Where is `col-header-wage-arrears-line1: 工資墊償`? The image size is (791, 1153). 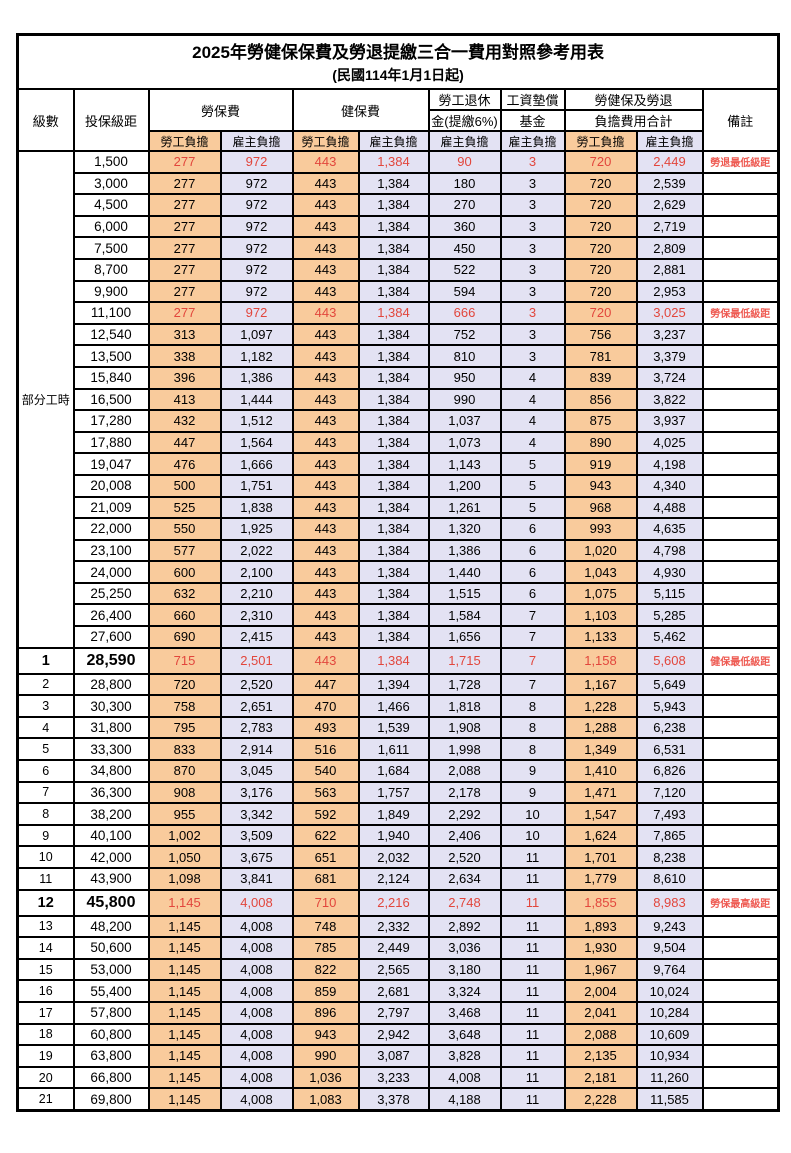 col-header-wage-arrears-line1: 工資墊償 is located at coordinates (532, 99).